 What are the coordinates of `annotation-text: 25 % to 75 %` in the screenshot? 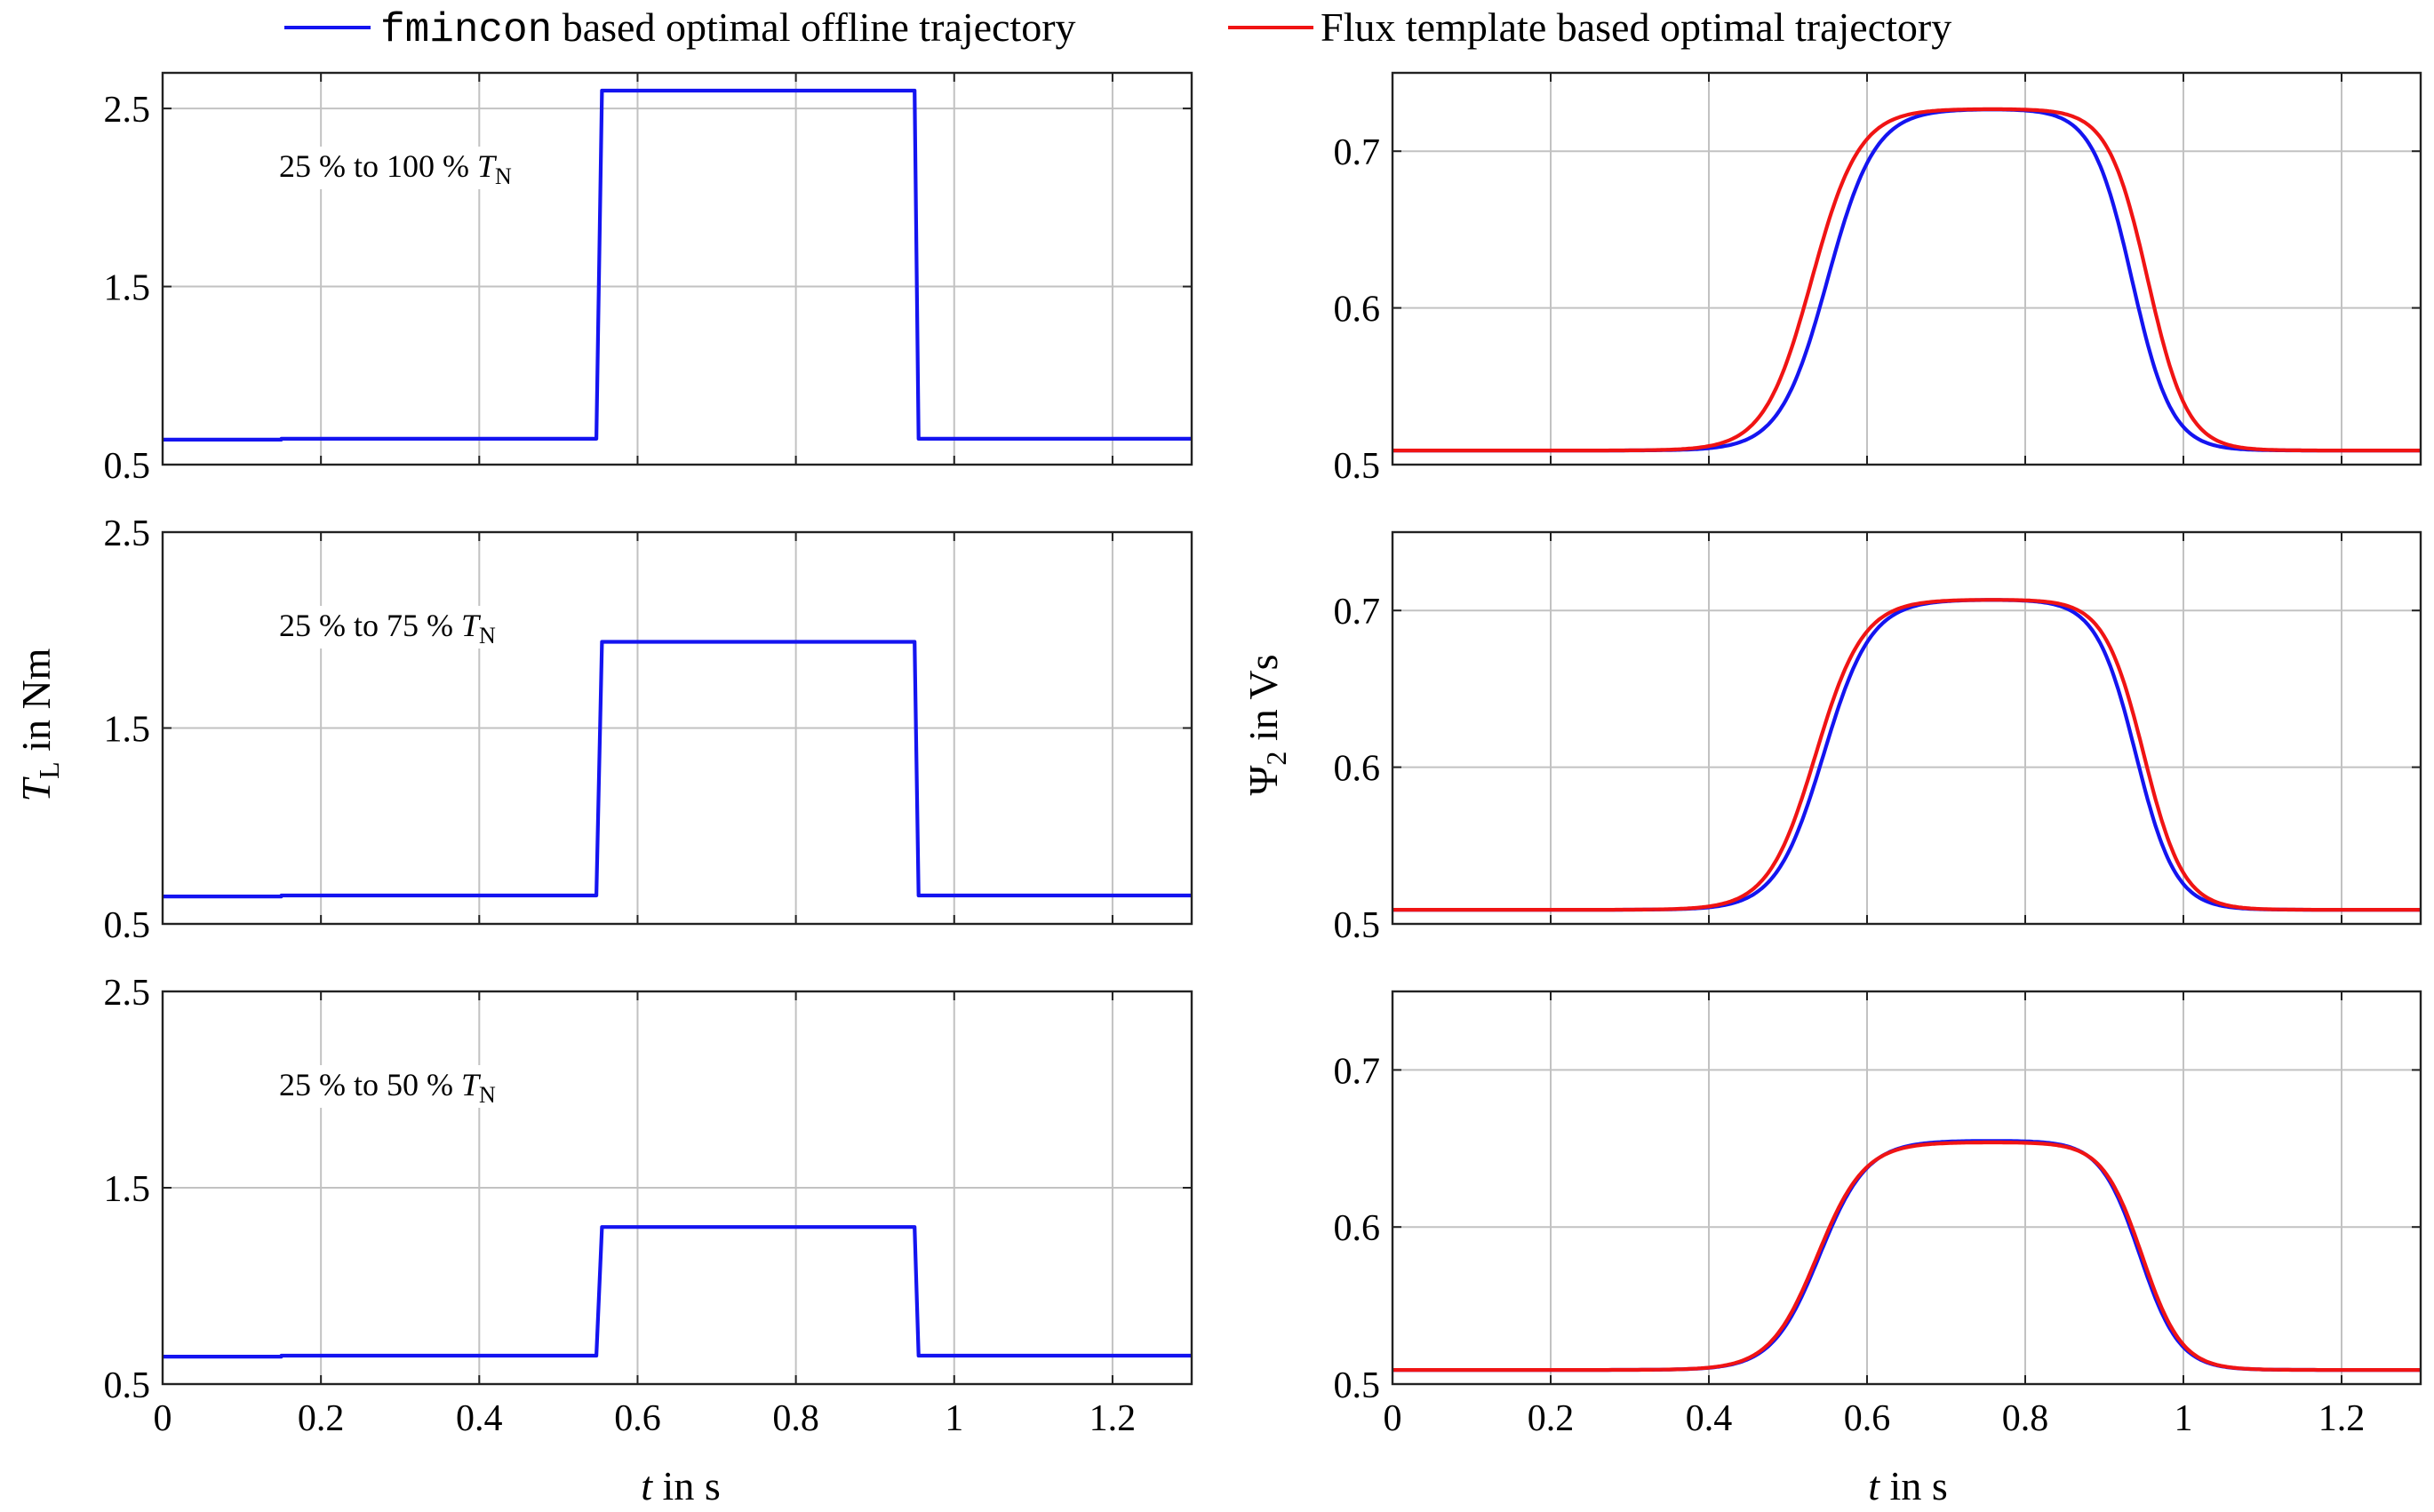 It's located at (370, 625).